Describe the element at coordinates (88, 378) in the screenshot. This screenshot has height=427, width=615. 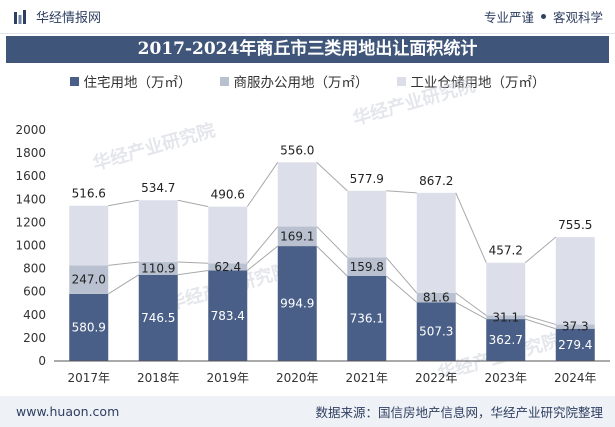
I see `x-tick-label: 2017年` at that location.